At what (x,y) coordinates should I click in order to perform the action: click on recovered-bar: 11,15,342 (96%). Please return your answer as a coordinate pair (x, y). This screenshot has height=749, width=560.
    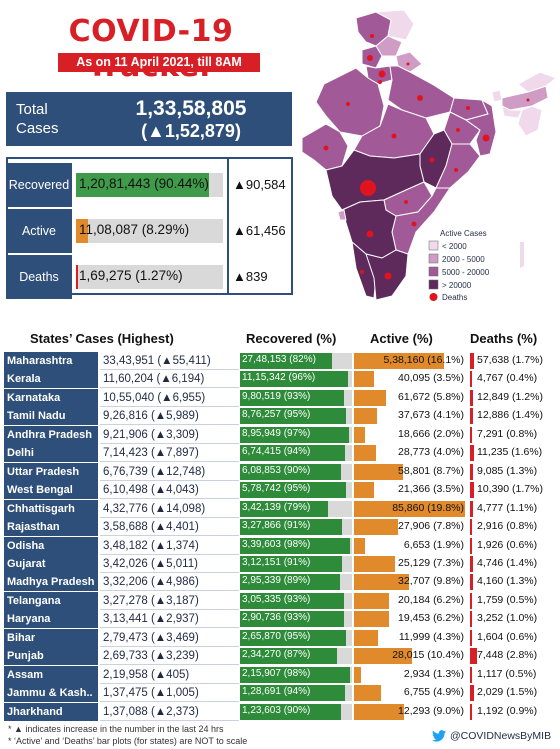
    Looking at the image, I should click on (296, 379).